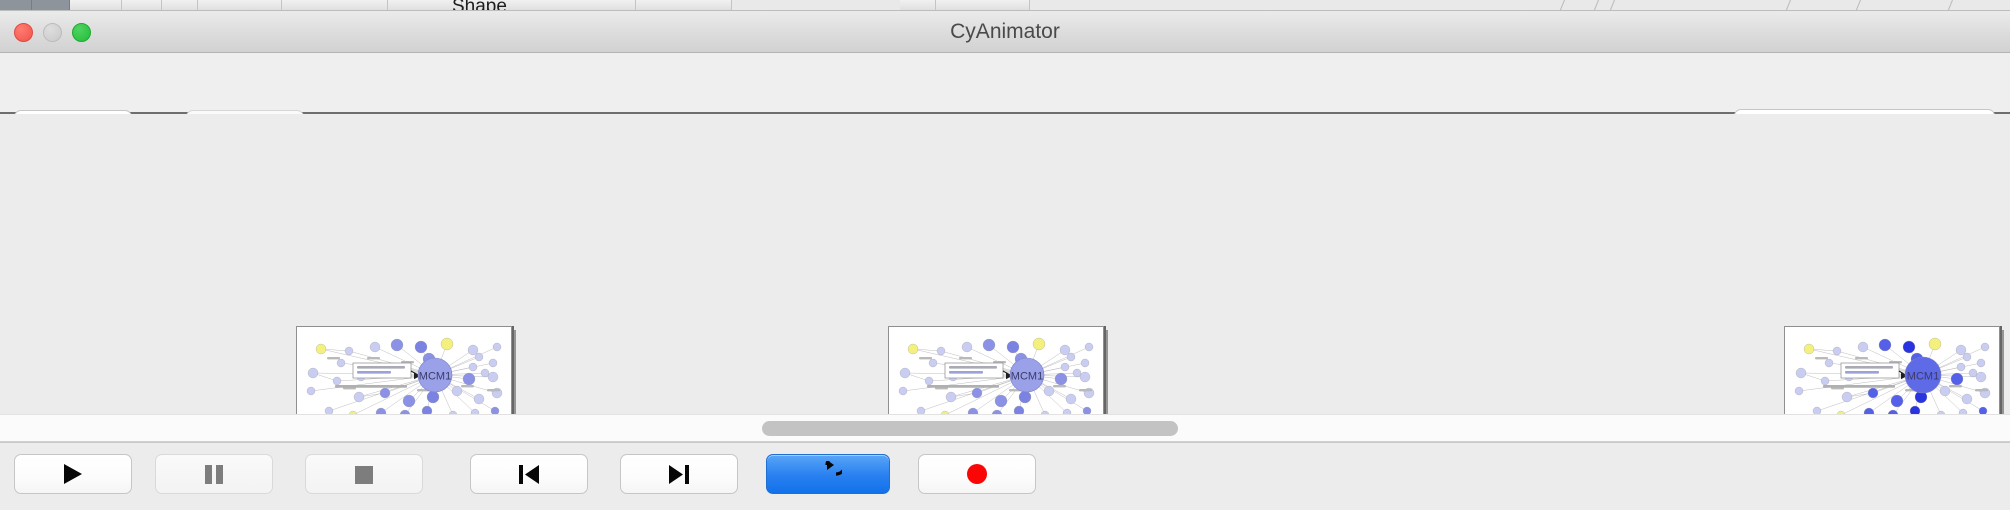 Image resolution: width=2010 pixels, height=510 pixels. I want to click on timeline-scrollbar-thumb, so click(970, 428).